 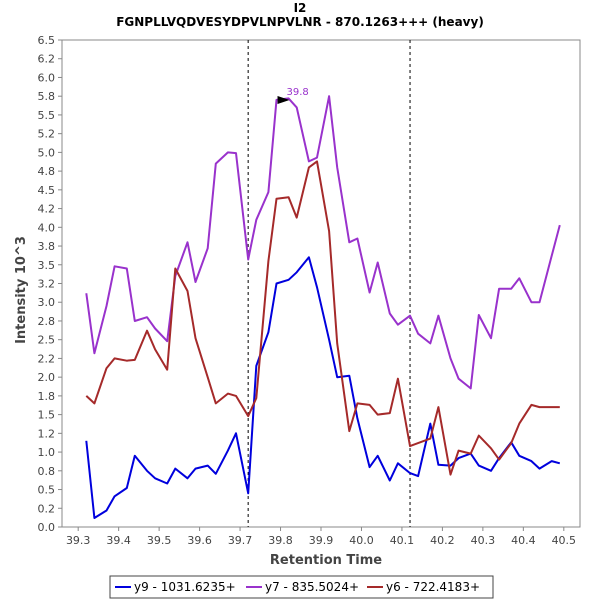 What do you see at coordinates (523, 540) in the screenshot?
I see `x-tick-label: 40.4` at bounding box center [523, 540].